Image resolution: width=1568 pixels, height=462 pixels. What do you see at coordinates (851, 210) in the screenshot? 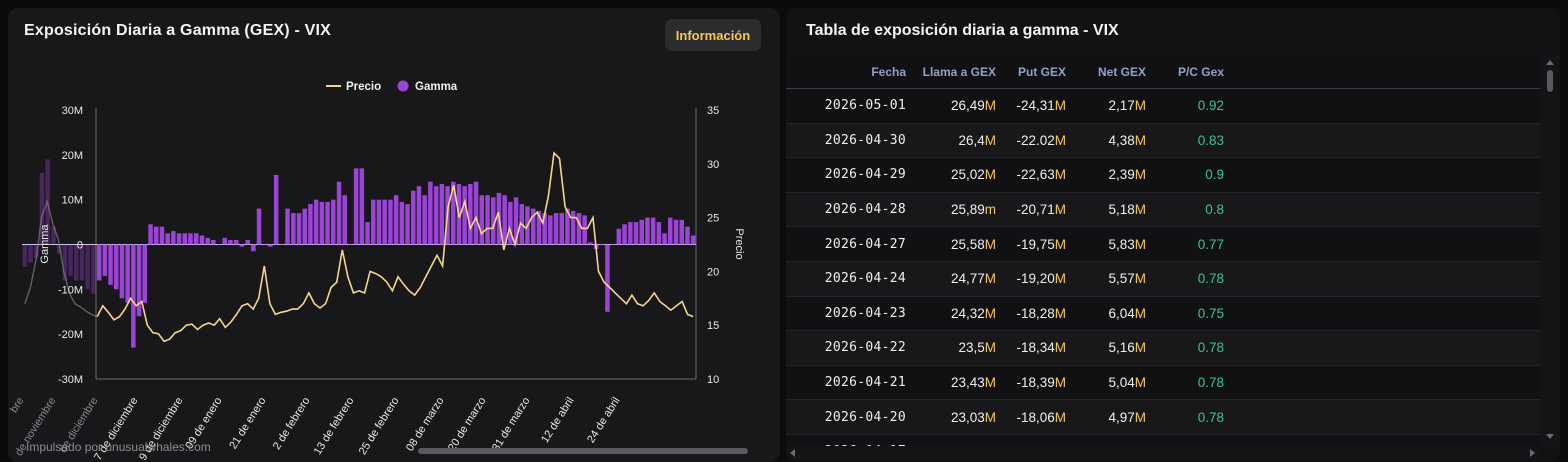
I see `cell-date: 2026-04-28` at bounding box center [851, 210].